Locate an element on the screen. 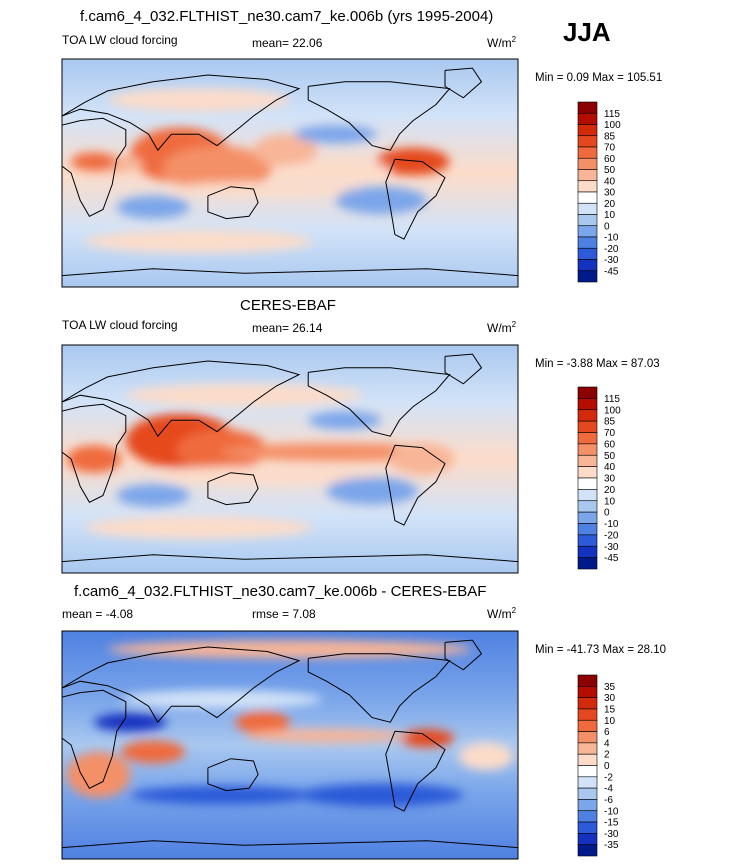 The width and height of the screenshot is (732, 865). colorbar-tick-label: 40 is located at coordinates (610, 467).